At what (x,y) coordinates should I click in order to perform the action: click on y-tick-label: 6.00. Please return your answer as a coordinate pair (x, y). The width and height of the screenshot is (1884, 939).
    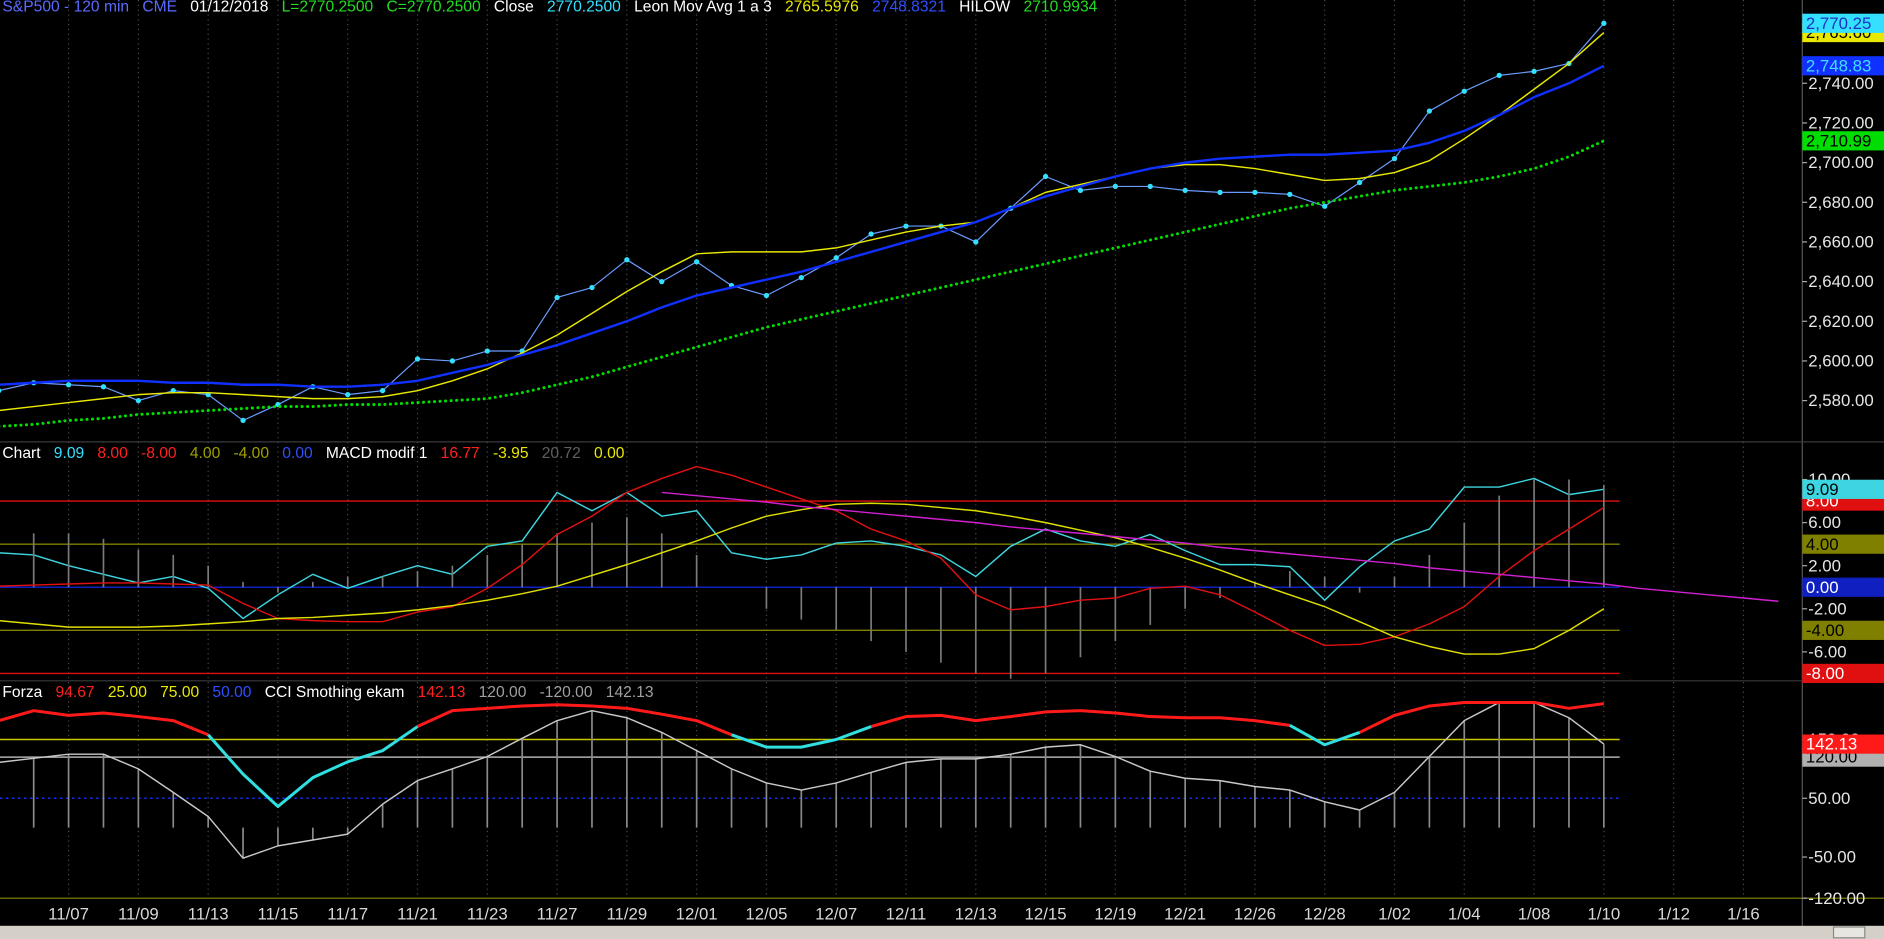
    Looking at the image, I should click on (1824, 522).